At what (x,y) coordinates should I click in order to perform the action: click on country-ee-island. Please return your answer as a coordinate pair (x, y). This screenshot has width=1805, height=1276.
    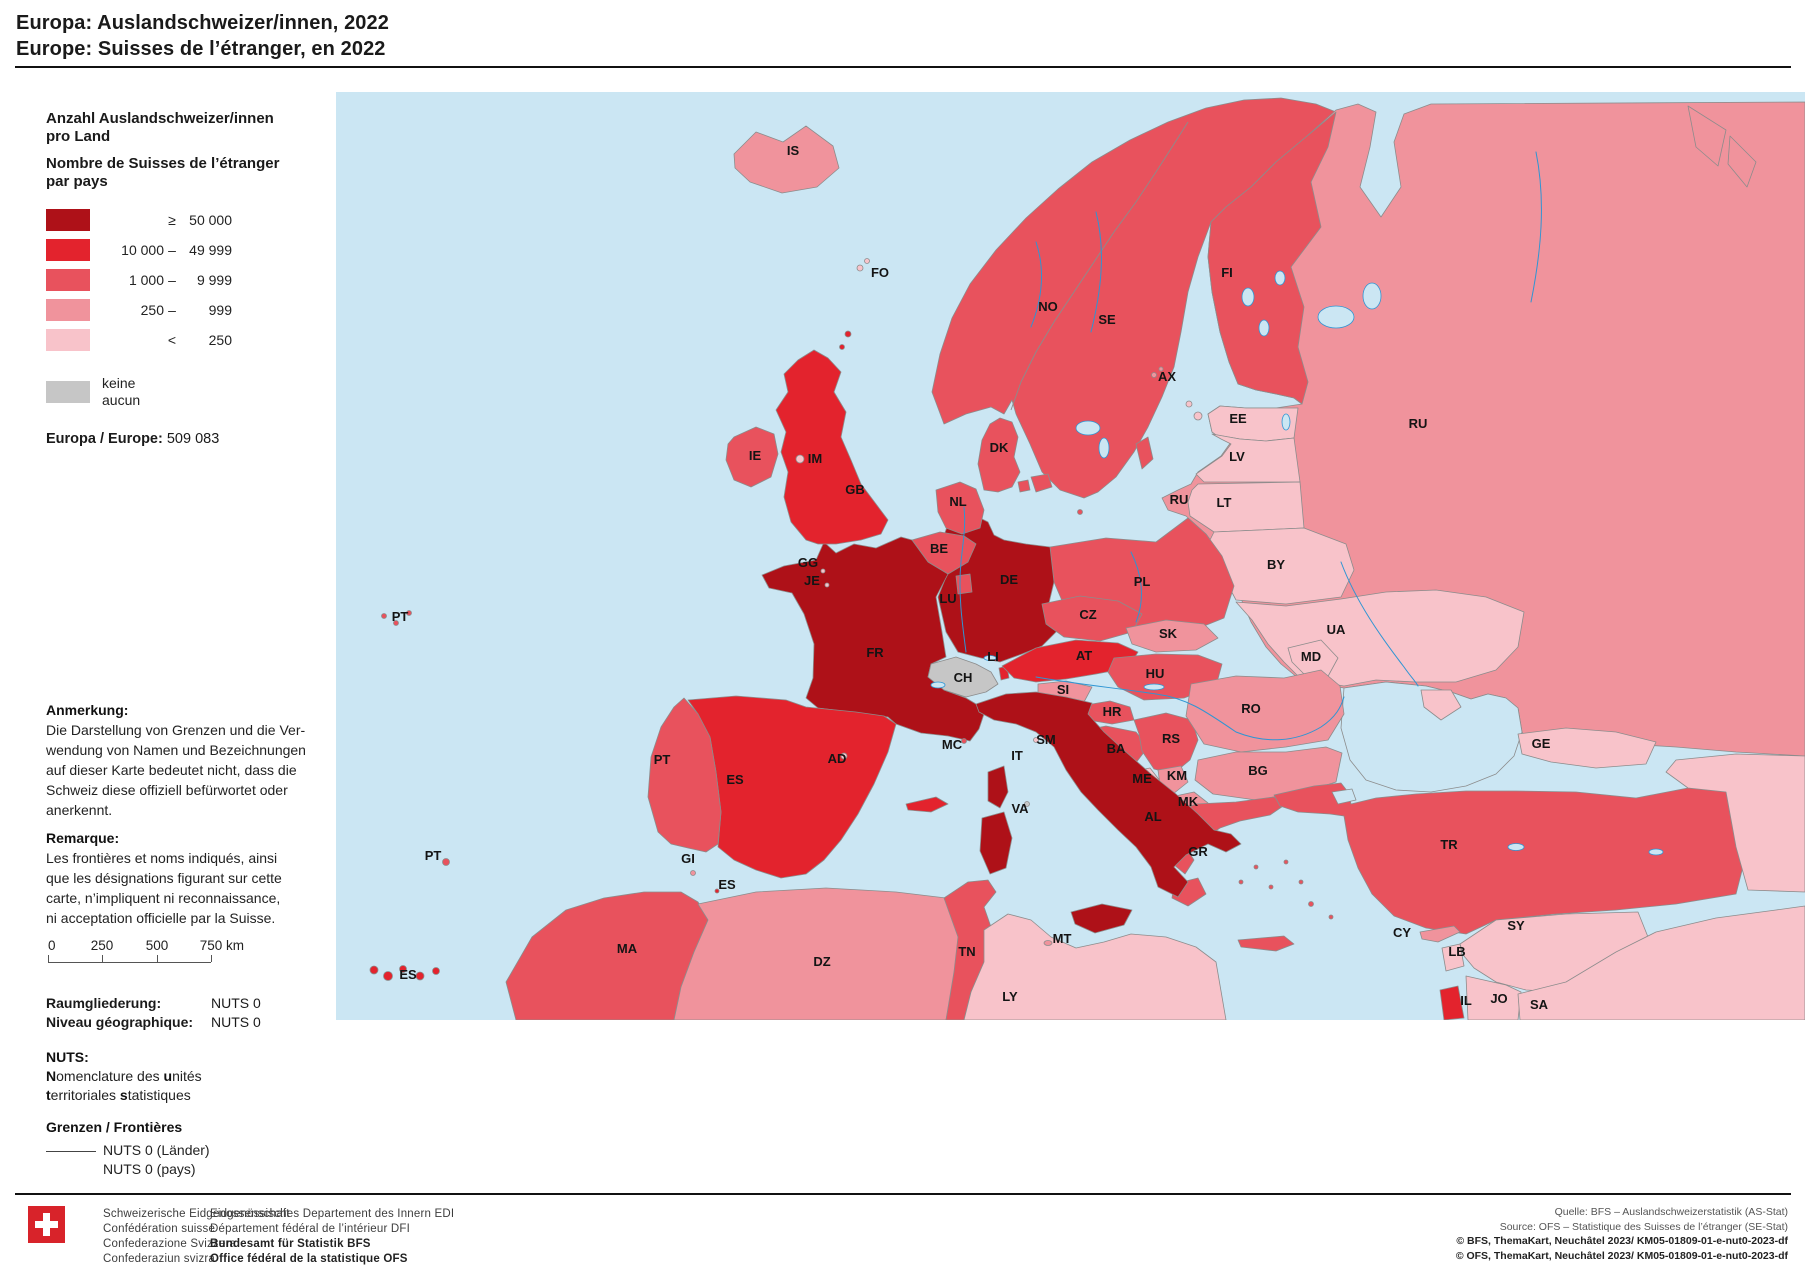
    Looking at the image, I should click on (1189, 404).